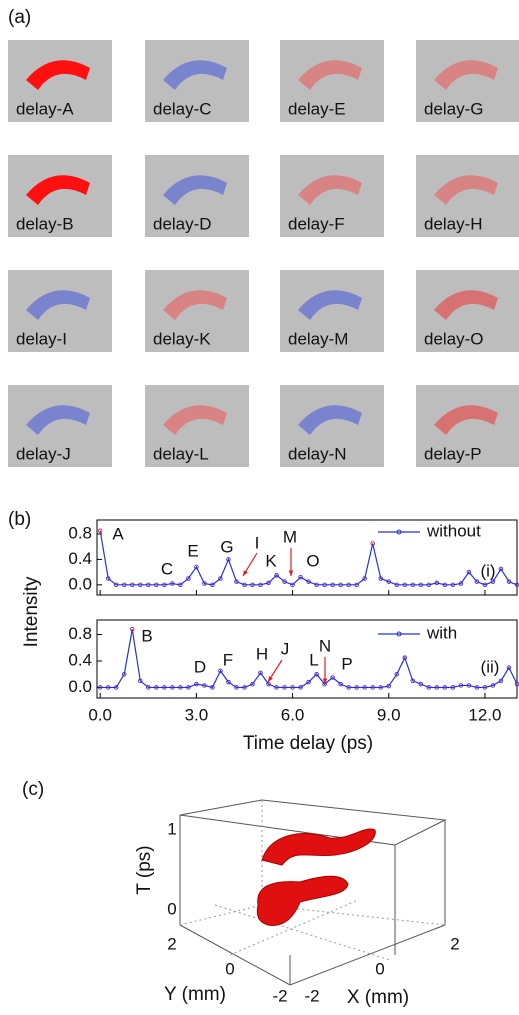 Image resolution: width=519 pixels, height=1015 pixels. Describe the element at coordinates (453, 453) in the screenshot. I see `image-label: delay-P` at that location.